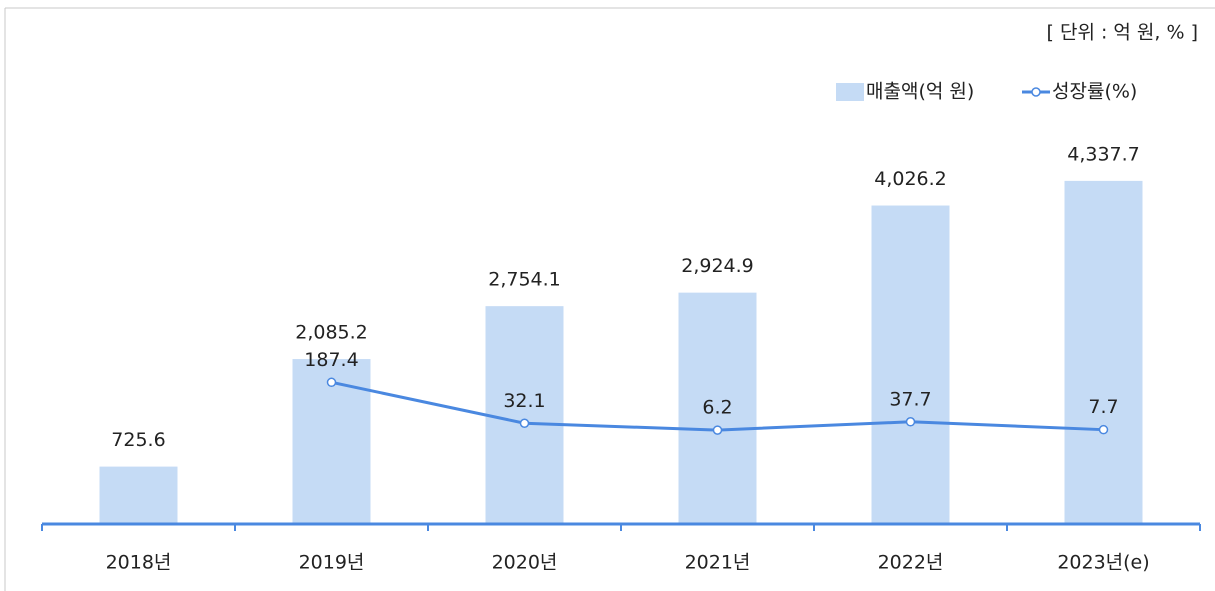 The image size is (1215, 591). What do you see at coordinates (1103, 407) in the screenshot?
I see `line-value-label: 7.7` at bounding box center [1103, 407].